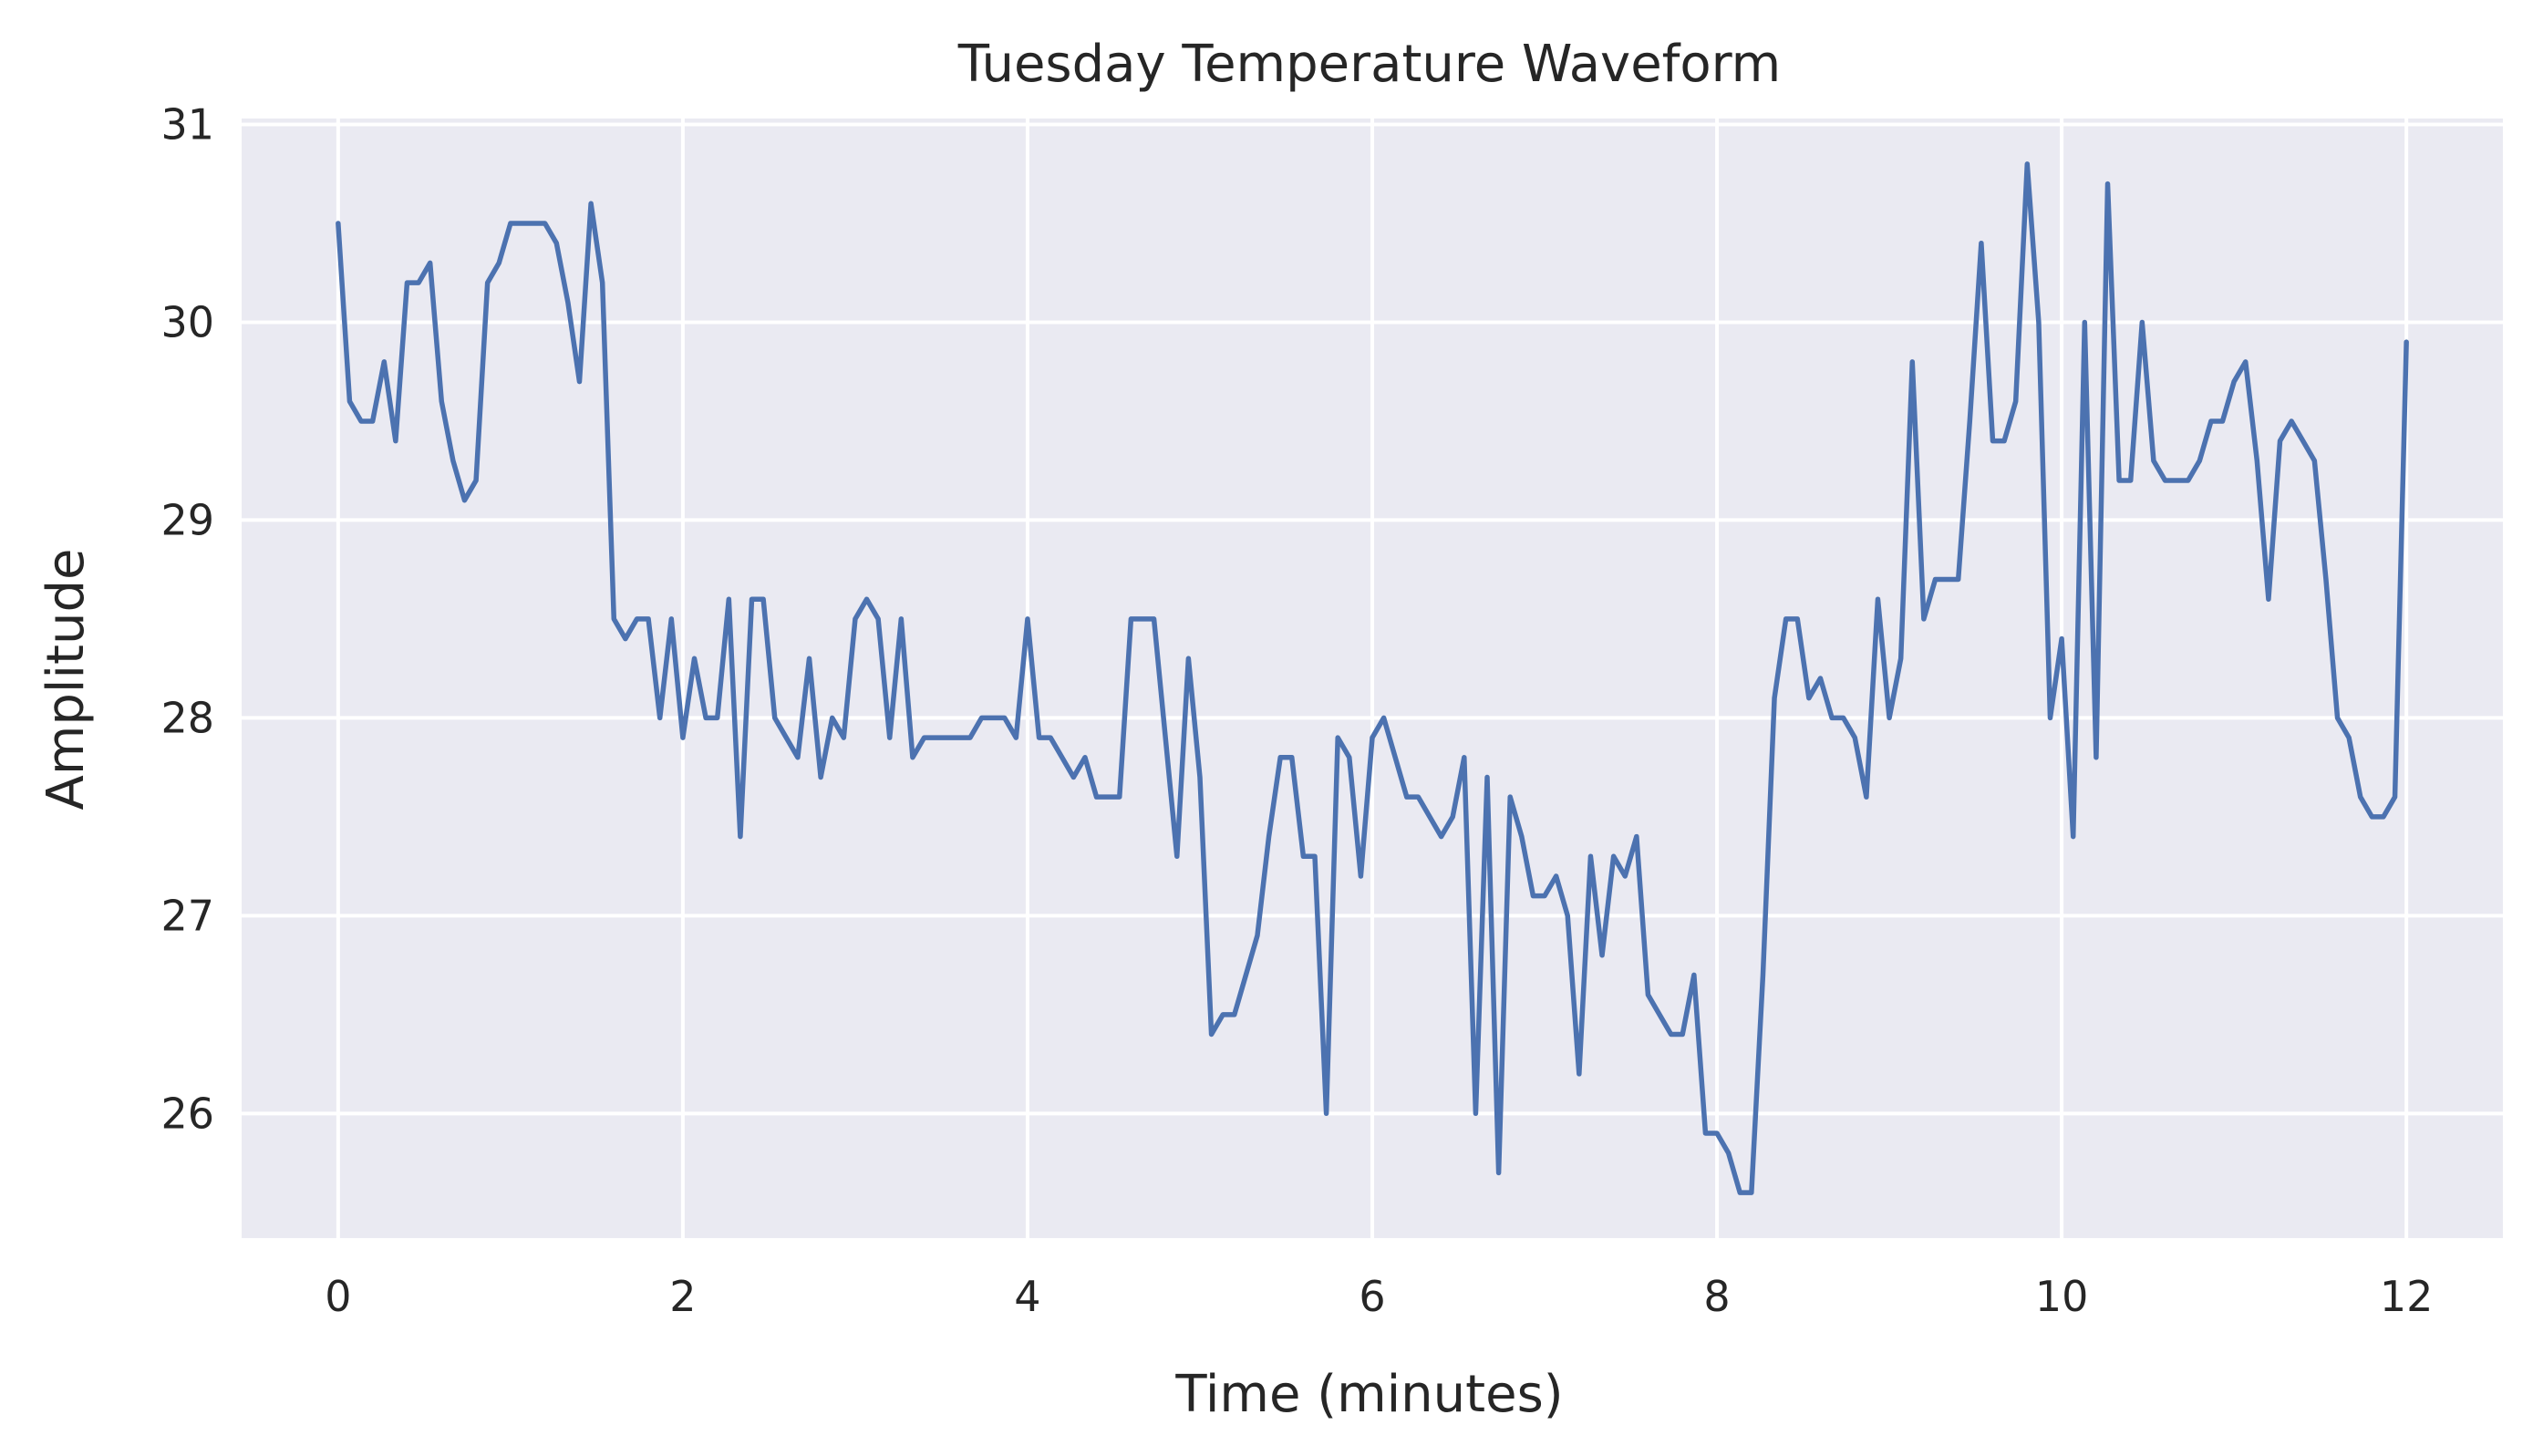 This screenshot has height=1456, width=2533. What do you see at coordinates (187, 321) in the screenshot?
I see `y-tick-label: 30` at bounding box center [187, 321].